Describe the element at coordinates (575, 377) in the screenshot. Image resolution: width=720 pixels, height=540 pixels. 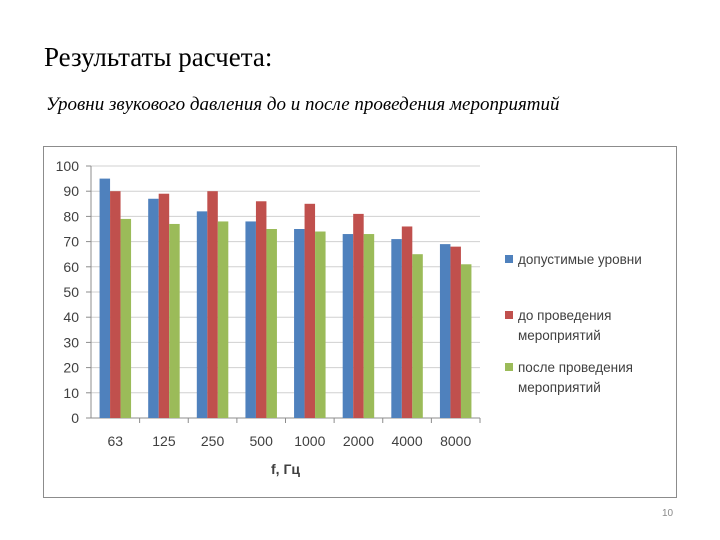
I see `legend-label: после проведения мероприятий` at that location.